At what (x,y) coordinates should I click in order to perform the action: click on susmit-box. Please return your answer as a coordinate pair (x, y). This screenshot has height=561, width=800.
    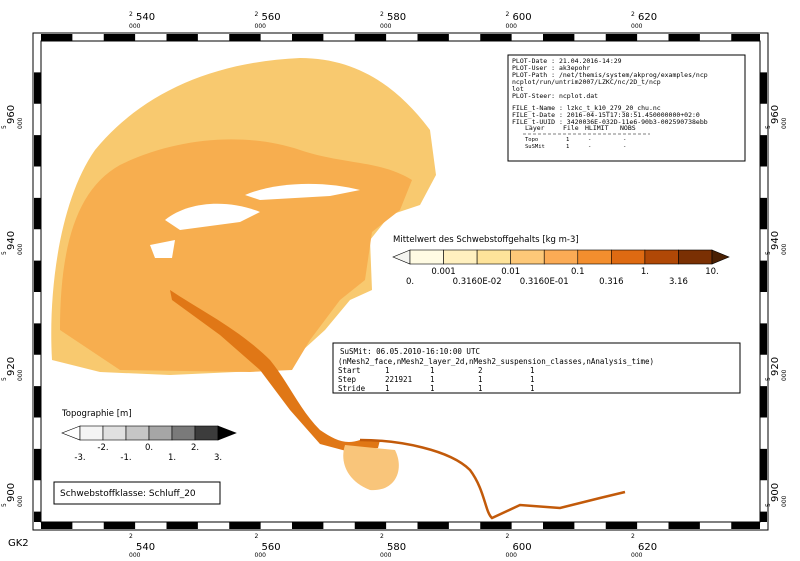
    Looking at the image, I should click on (536, 368).